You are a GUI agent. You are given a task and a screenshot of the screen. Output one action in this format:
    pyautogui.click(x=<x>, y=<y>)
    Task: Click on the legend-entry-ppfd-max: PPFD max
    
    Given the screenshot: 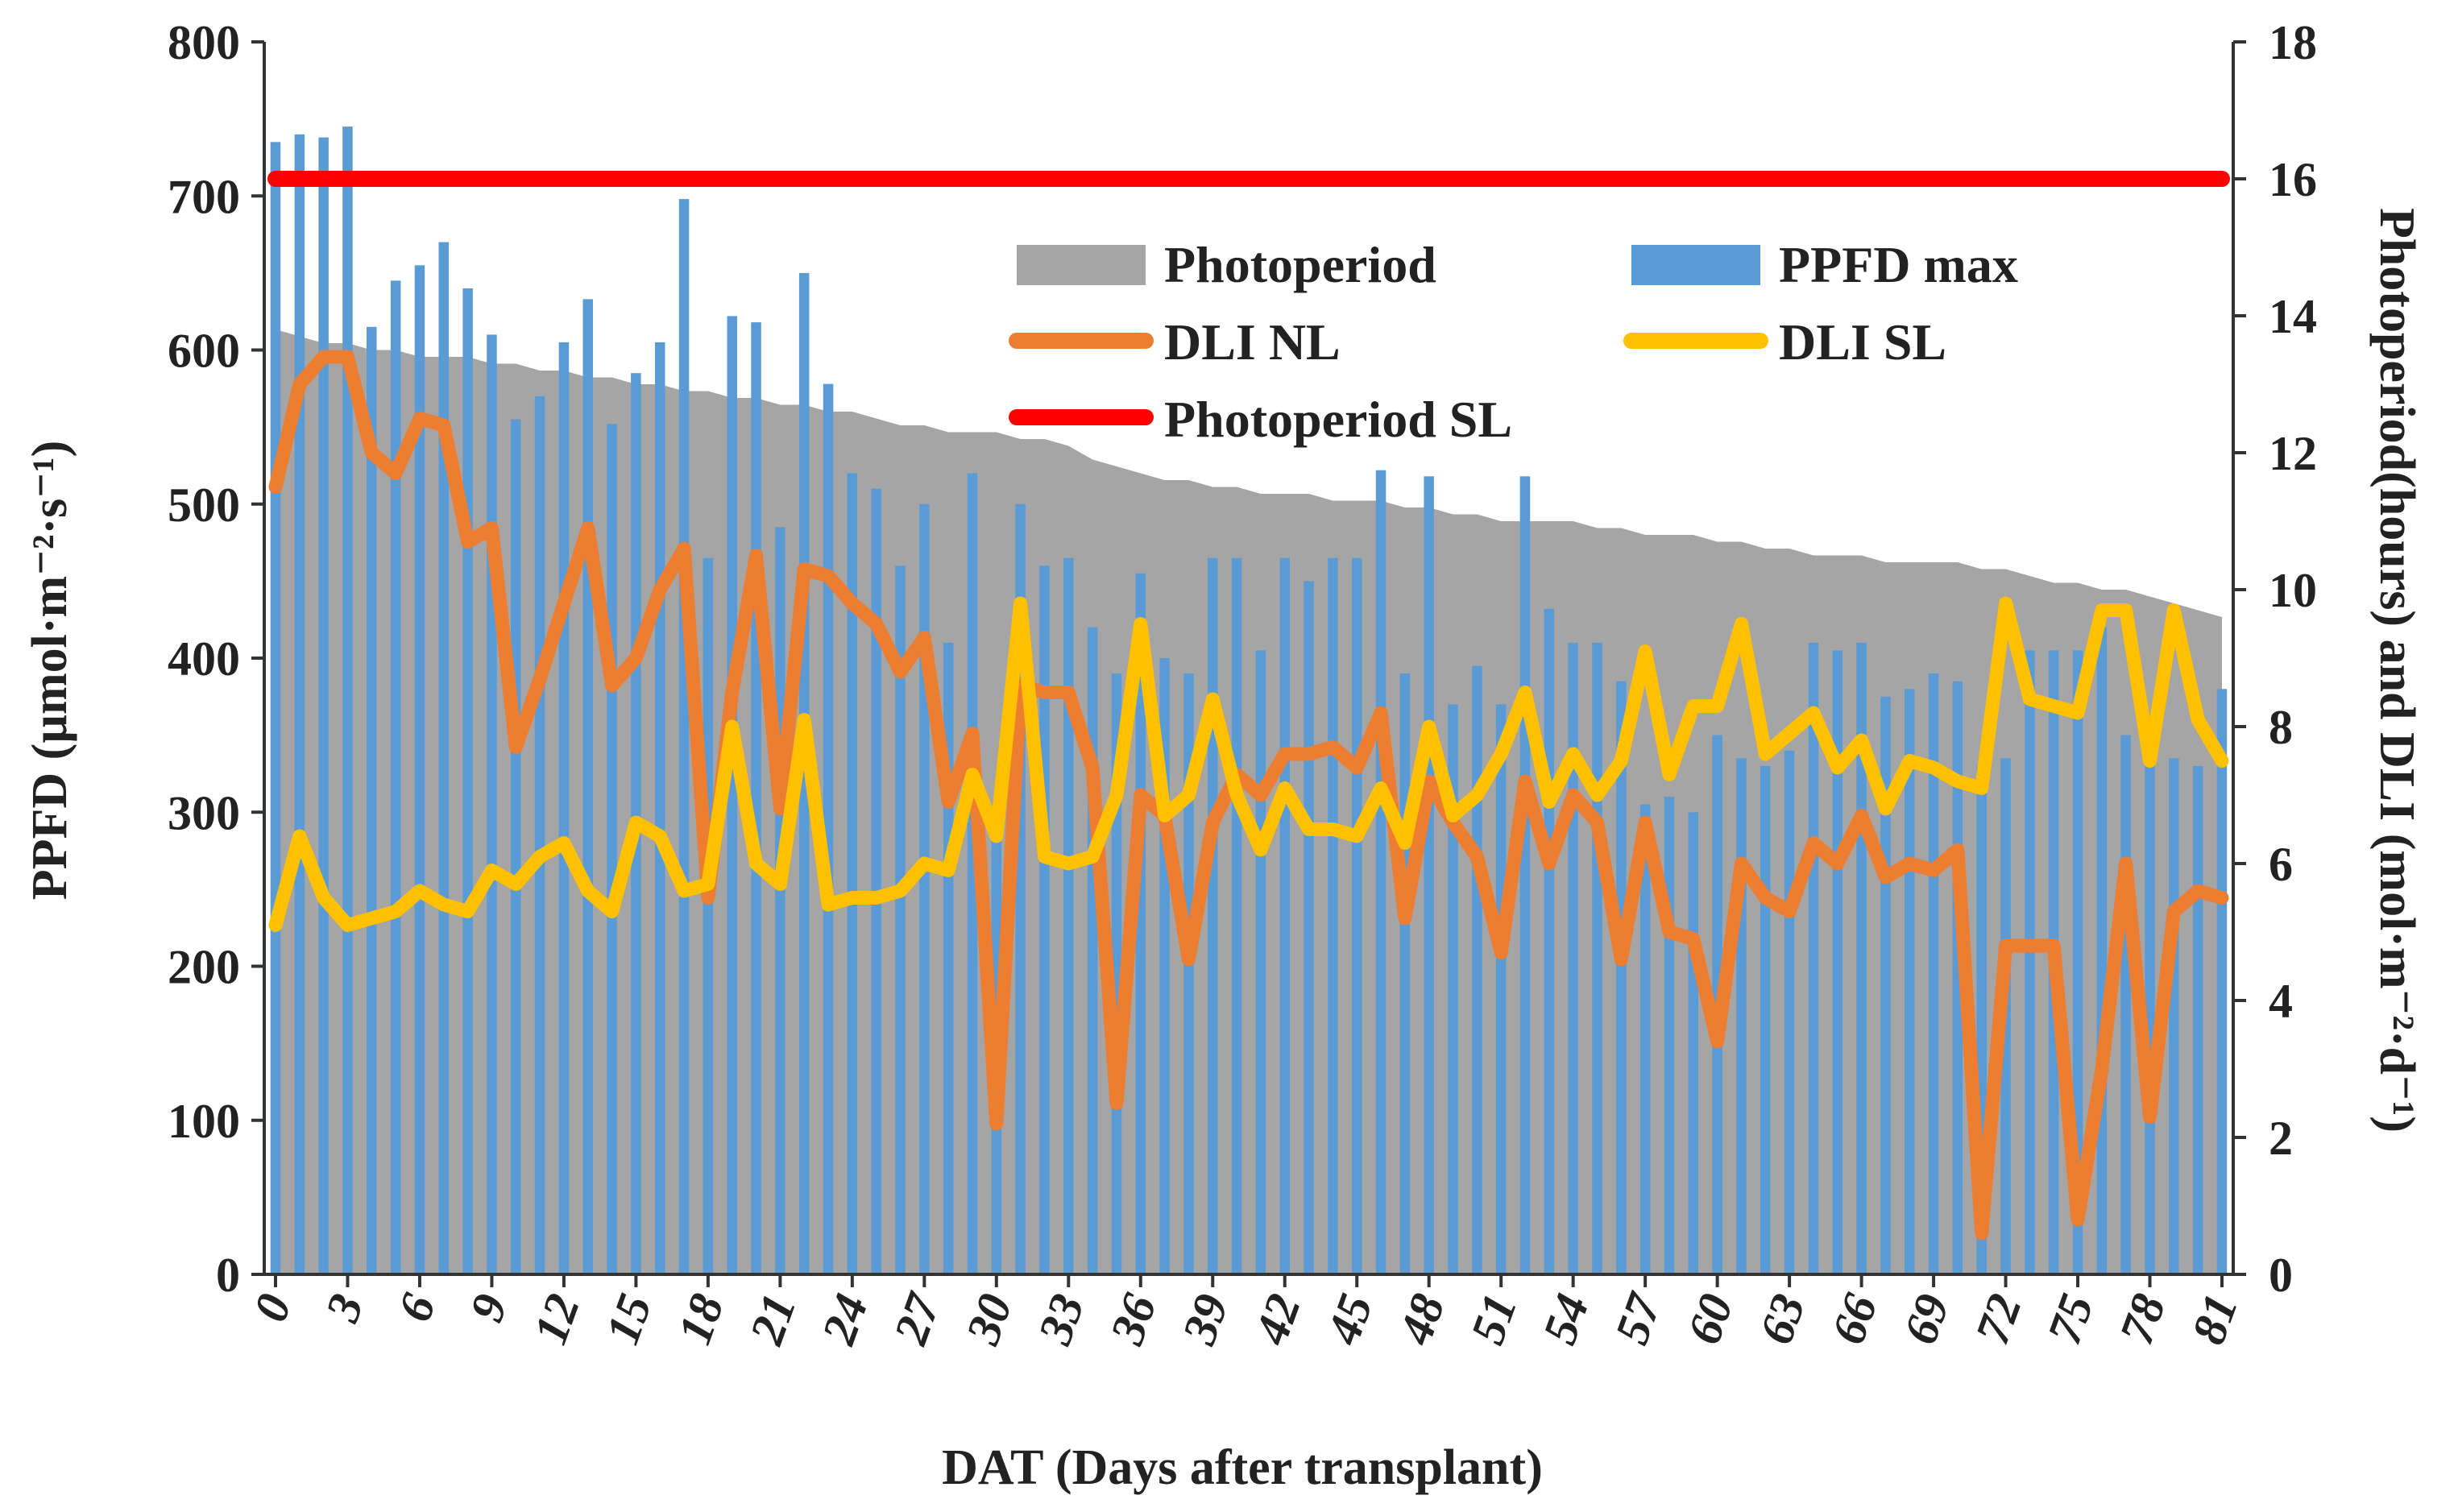 What is the action you would take?
    pyautogui.click(x=1824, y=264)
    